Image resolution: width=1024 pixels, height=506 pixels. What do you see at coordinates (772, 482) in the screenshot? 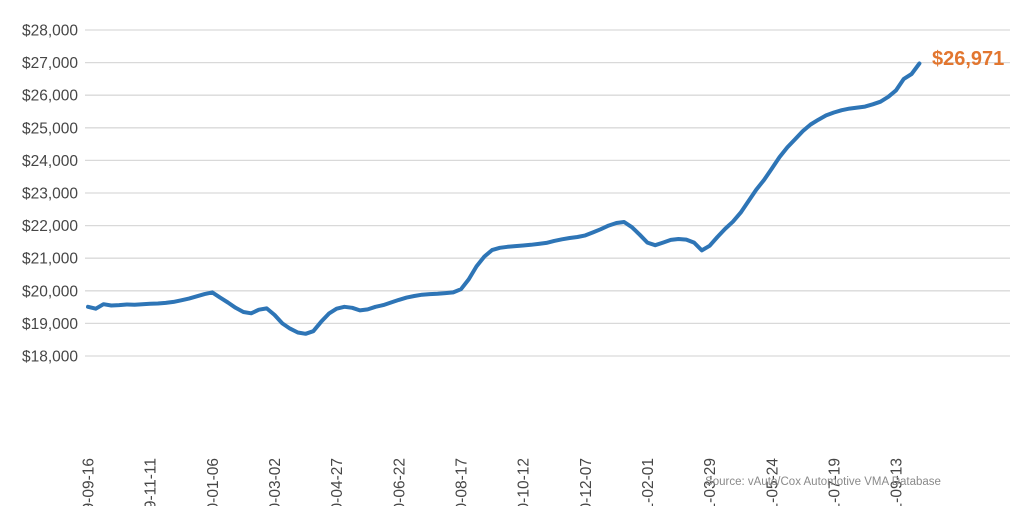
I see `x-tick-label: 2021-05-24` at bounding box center [772, 482].